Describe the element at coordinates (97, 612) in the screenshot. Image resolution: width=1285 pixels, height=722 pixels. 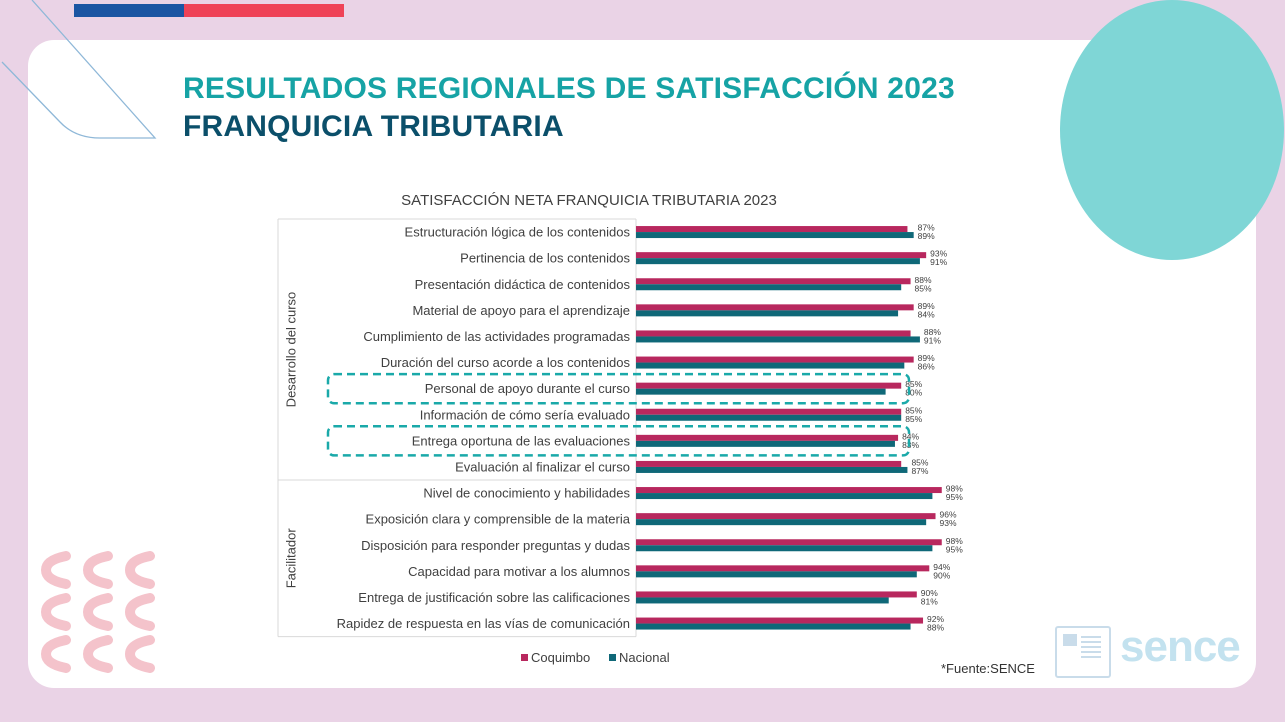
I see `decorative-pattern` at that location.